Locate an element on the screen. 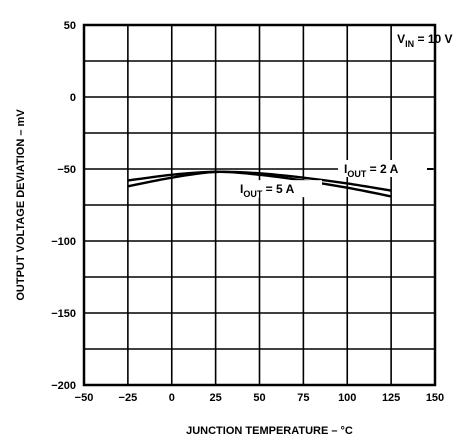  y-tick-label: 0 is located at coordinates (73, 98).